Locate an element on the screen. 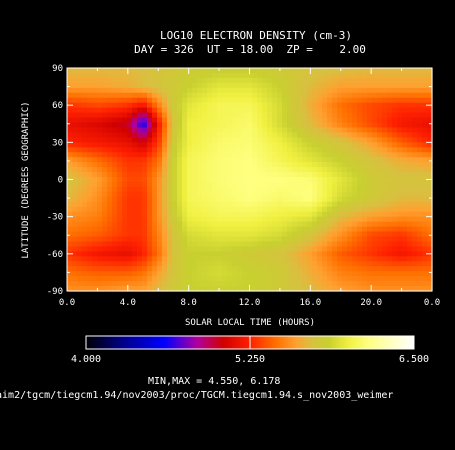 Image resolution: width=455 pixels, height=450 pixels. colorbar: 4.000 5.250 6.500 is located at coordinates (250, 350).